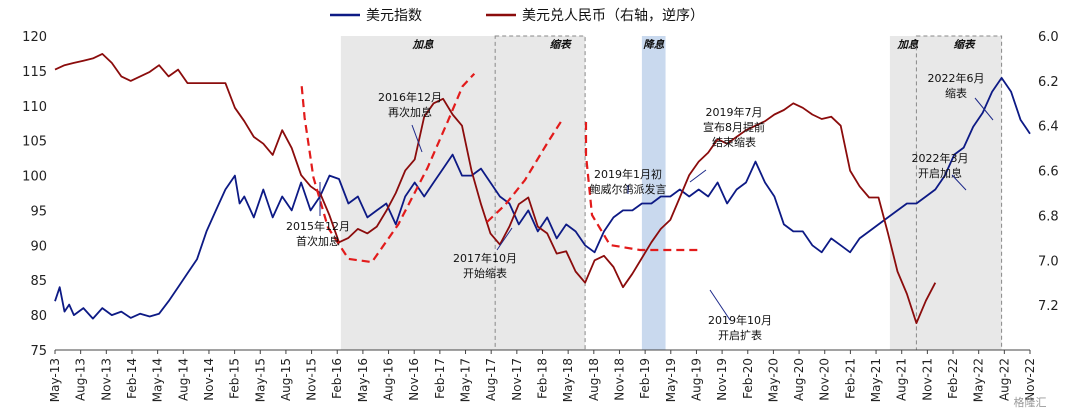 Image resolution: width=1080 pixels, height=415 pixels. I want to click on x-tick-label-Aug-15: Aug-15, so click(286, 379).